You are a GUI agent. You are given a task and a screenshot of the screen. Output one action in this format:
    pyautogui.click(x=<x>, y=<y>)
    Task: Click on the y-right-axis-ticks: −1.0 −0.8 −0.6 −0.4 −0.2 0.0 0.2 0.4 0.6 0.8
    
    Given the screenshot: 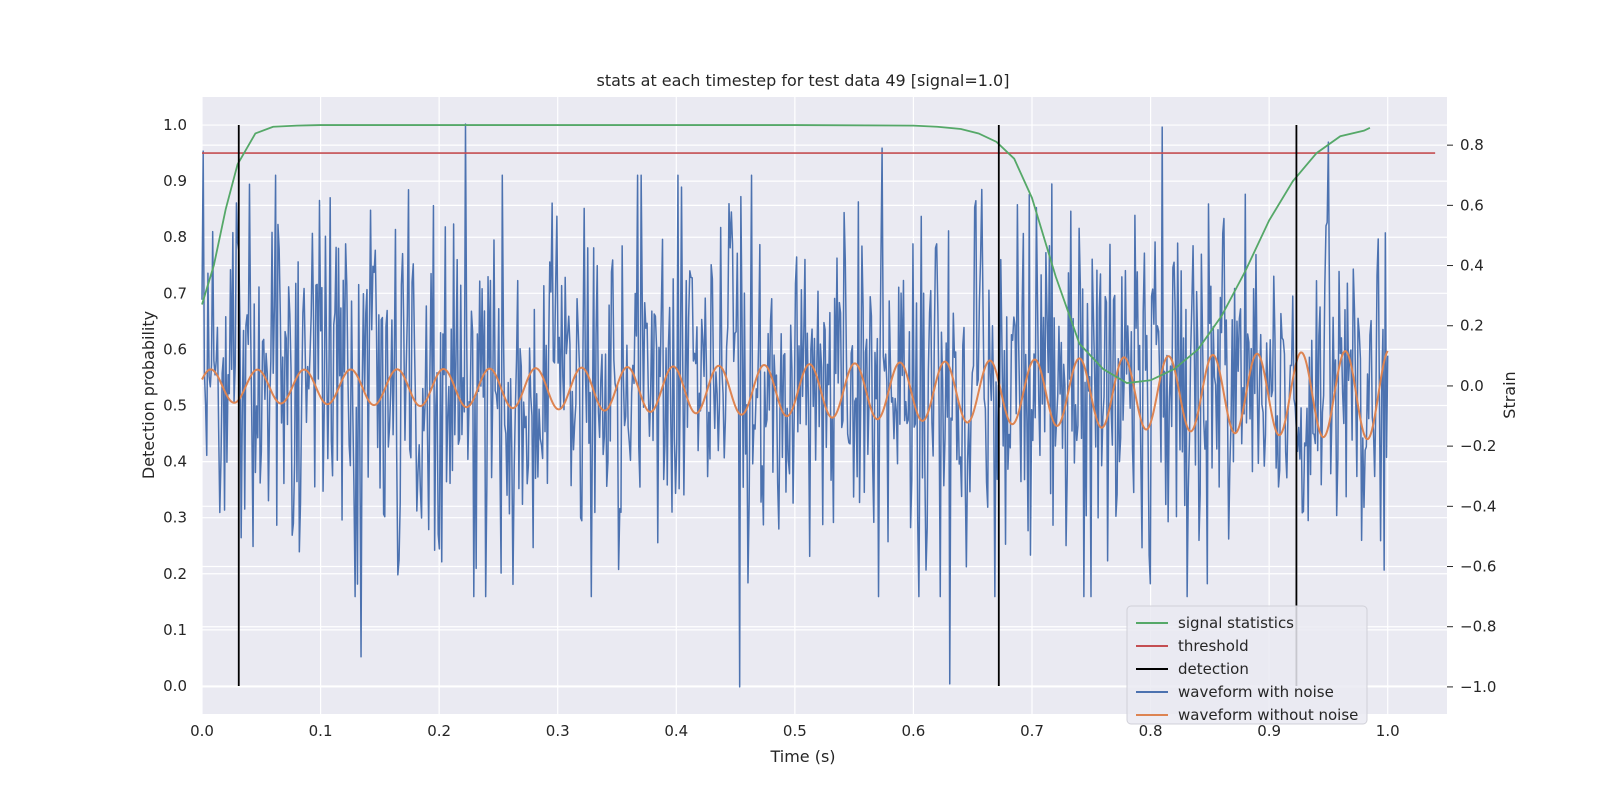 What is the action you would take?
    pyautogui.click(x=1471, y=416)
    